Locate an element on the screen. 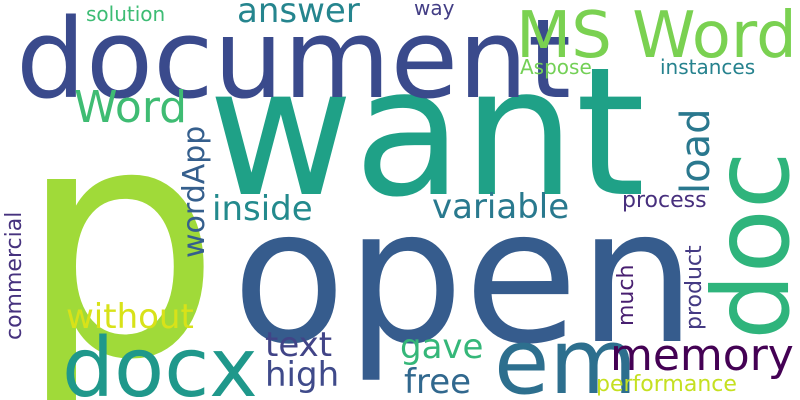 This screenshot has width=800, height=400. word-em: em is located at coordinates (566, 355).